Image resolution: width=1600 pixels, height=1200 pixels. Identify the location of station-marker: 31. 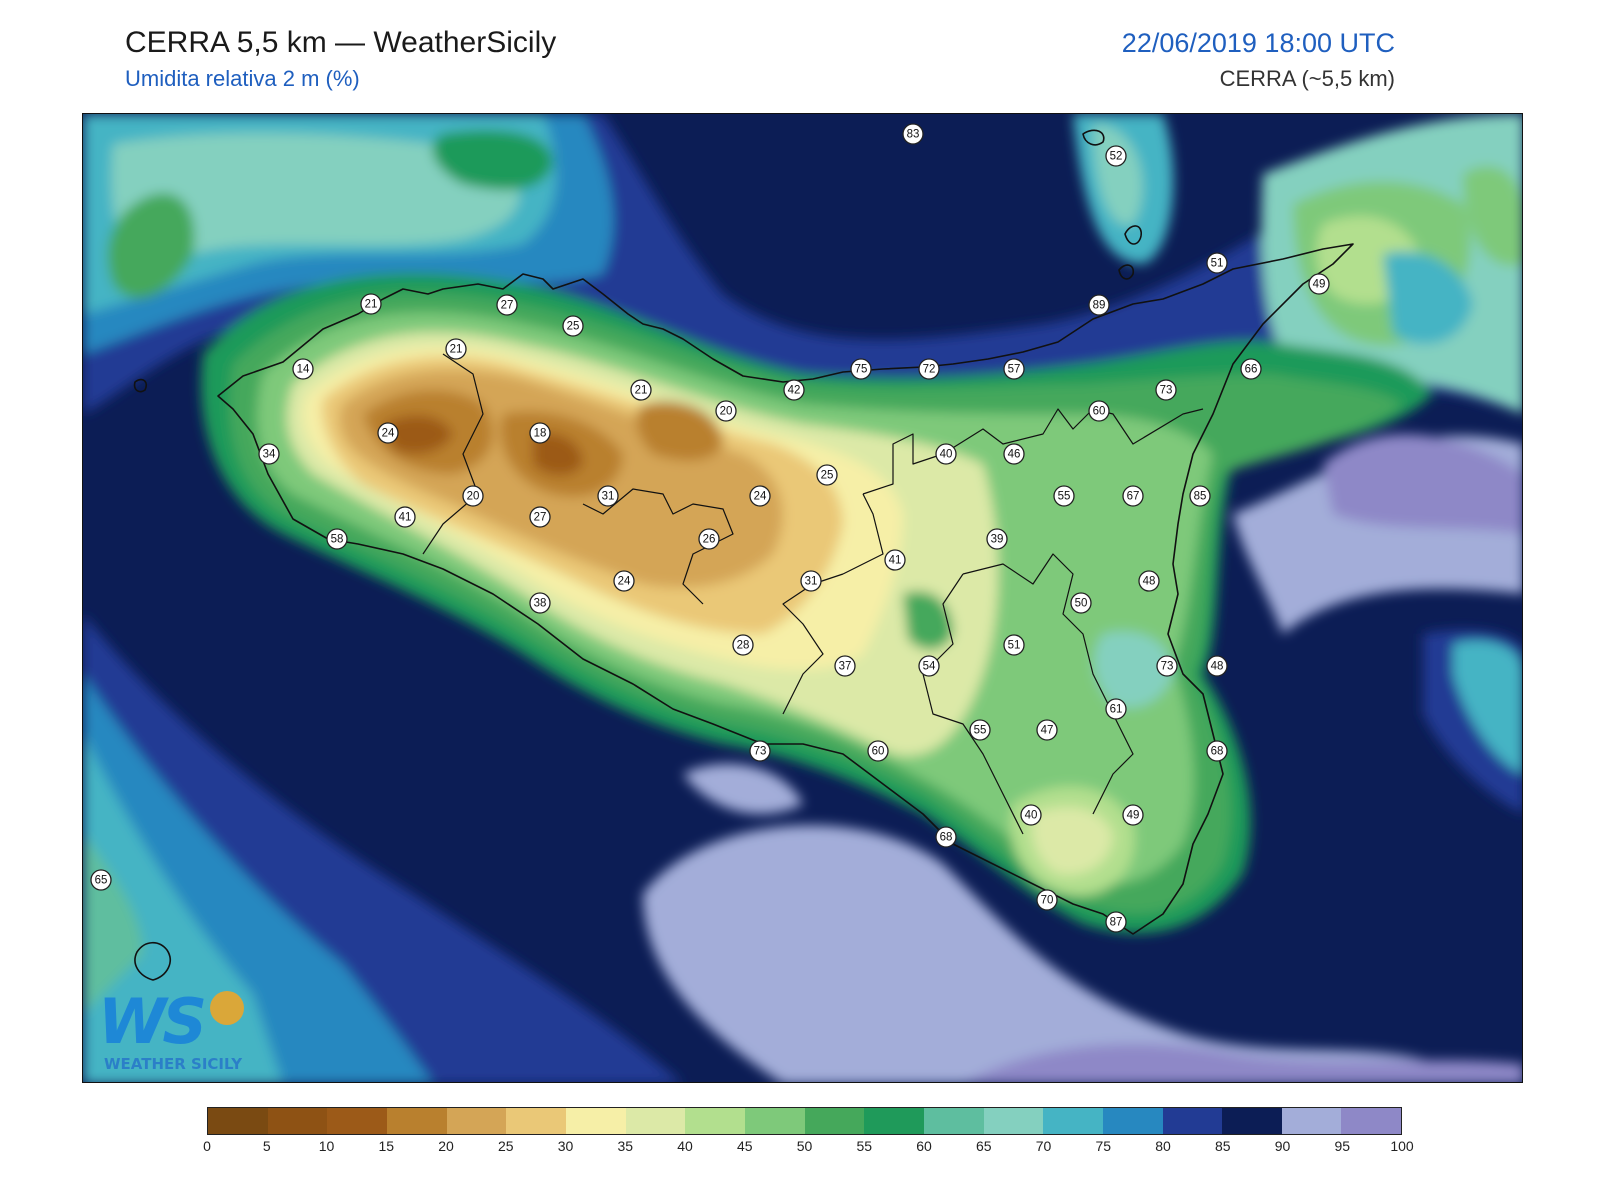
(608, 496).